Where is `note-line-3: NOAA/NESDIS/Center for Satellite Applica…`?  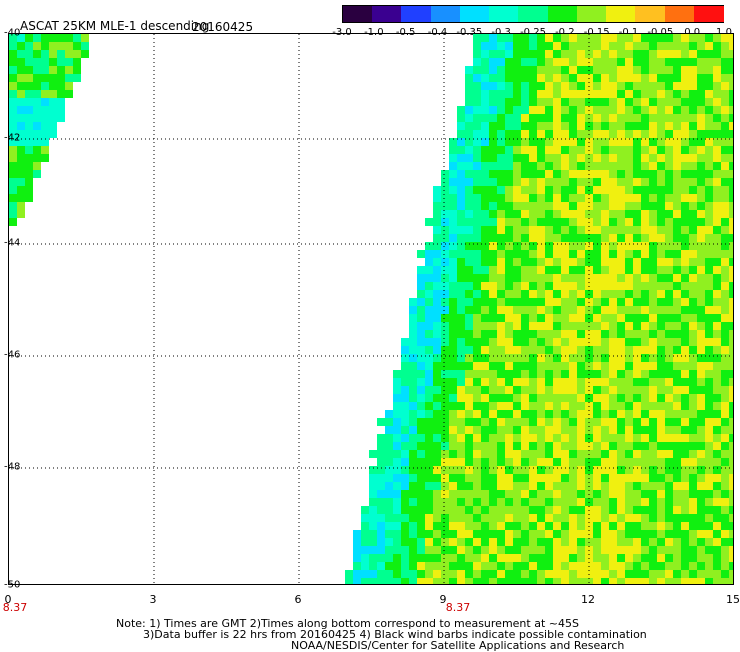 note-line-3: NOAA/NESDIS/Center for Satellite Applica… is located at coordinates (458, 645).